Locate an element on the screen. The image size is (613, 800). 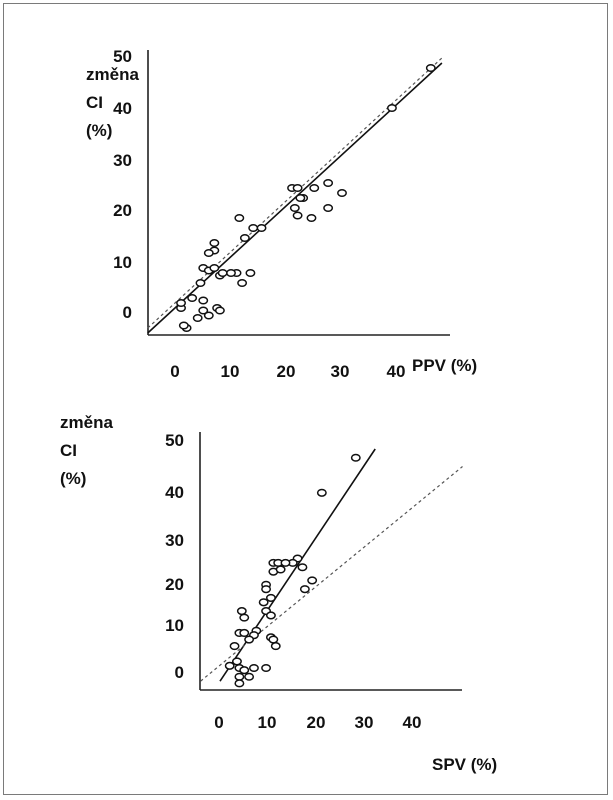
ppv-y-axis-label: (%) is located at coordinates (99, 130).